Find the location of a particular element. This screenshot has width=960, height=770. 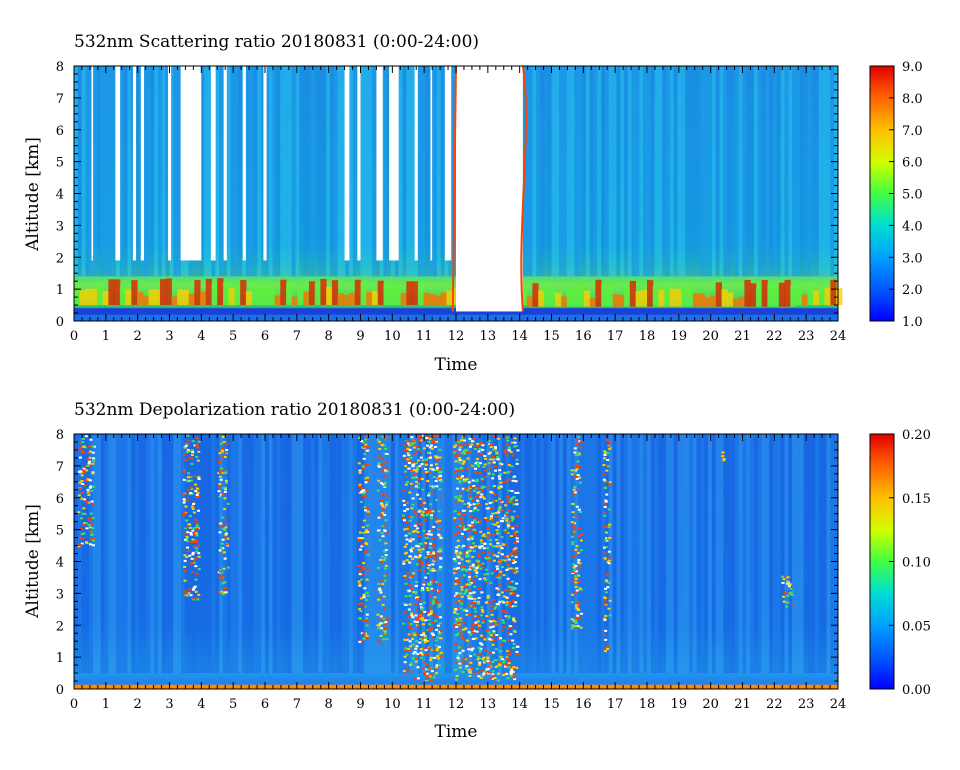

colorbar-tick-label: 1.0 is located at coordinates (912, 322).